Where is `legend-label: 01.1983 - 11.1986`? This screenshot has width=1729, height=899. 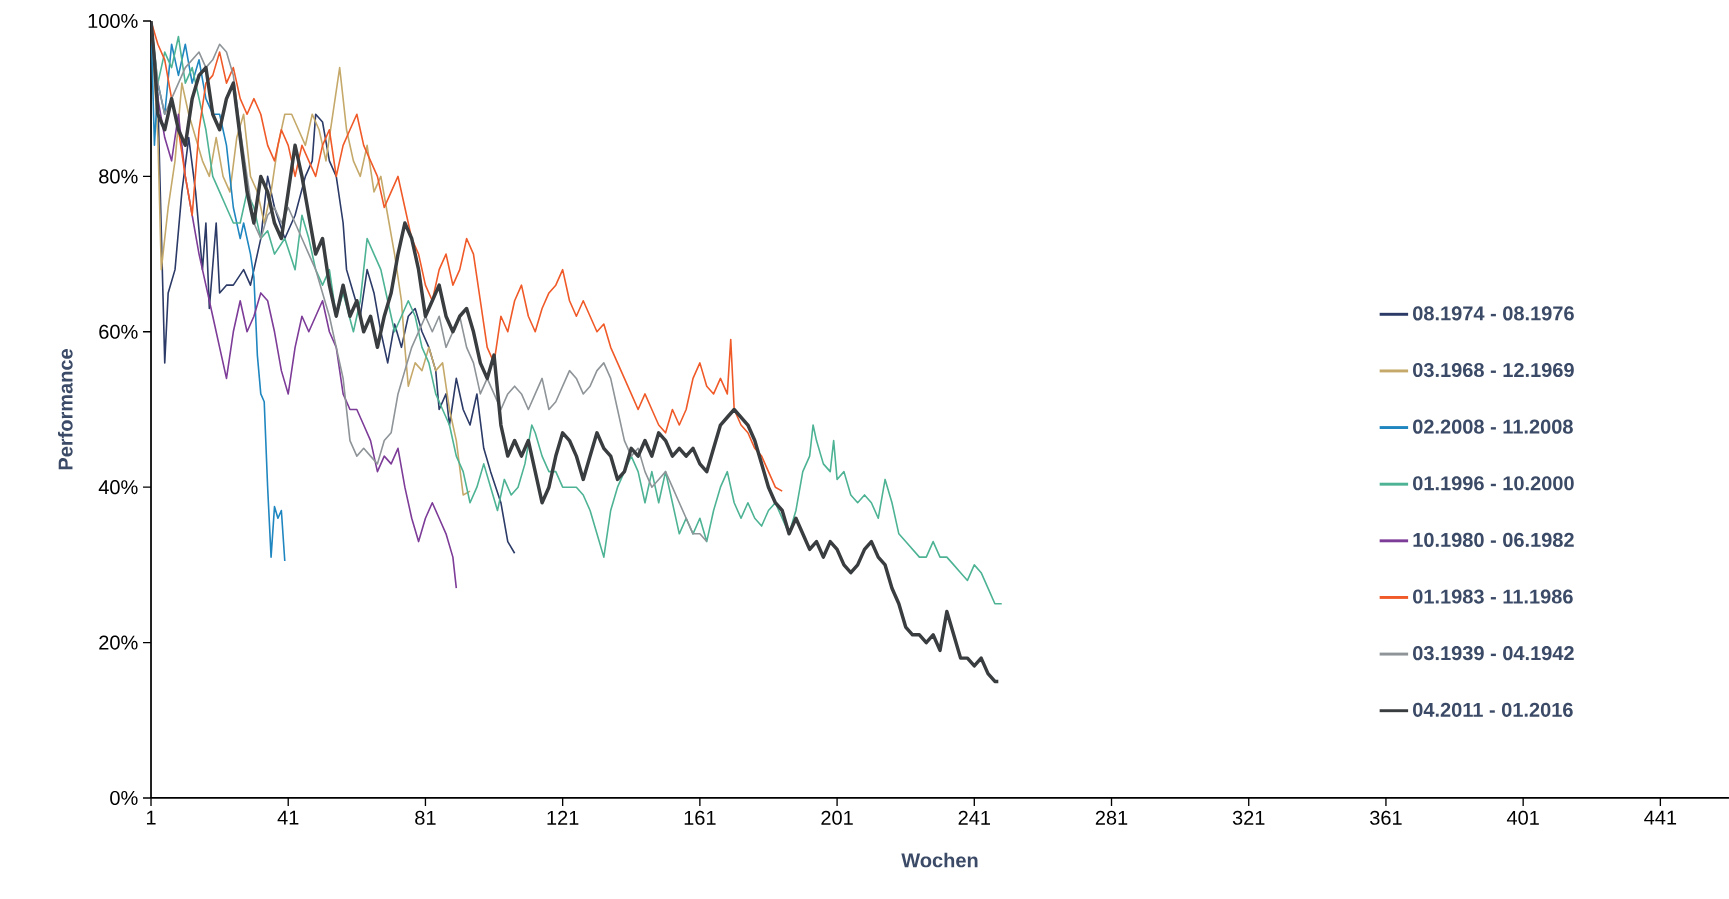 legend-label: 01.1983 - 11.1986 is located at coordinates (1493, 596).